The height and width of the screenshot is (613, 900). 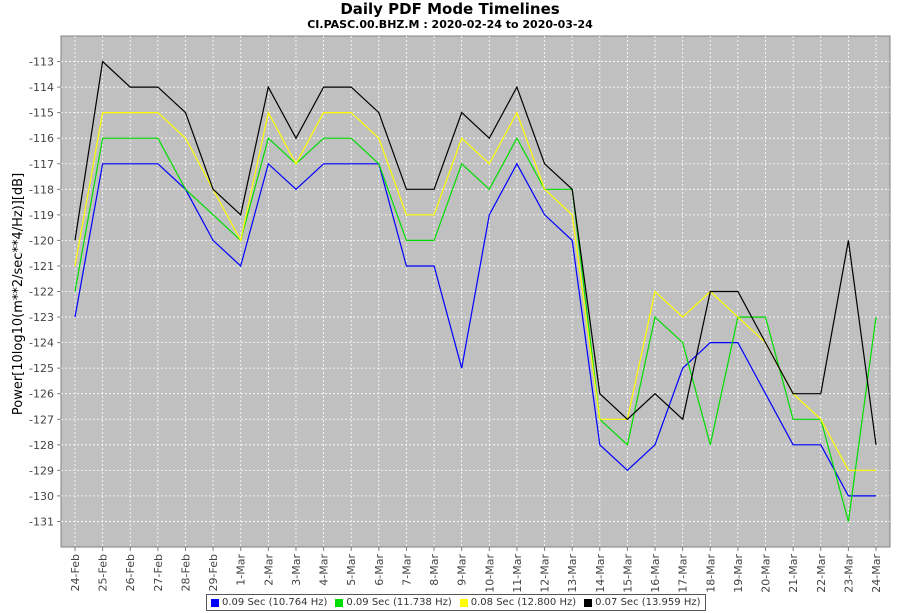 I want to click on legend-item: 0.09 Sec (10.764 Hz), so click(x=269, y=602).